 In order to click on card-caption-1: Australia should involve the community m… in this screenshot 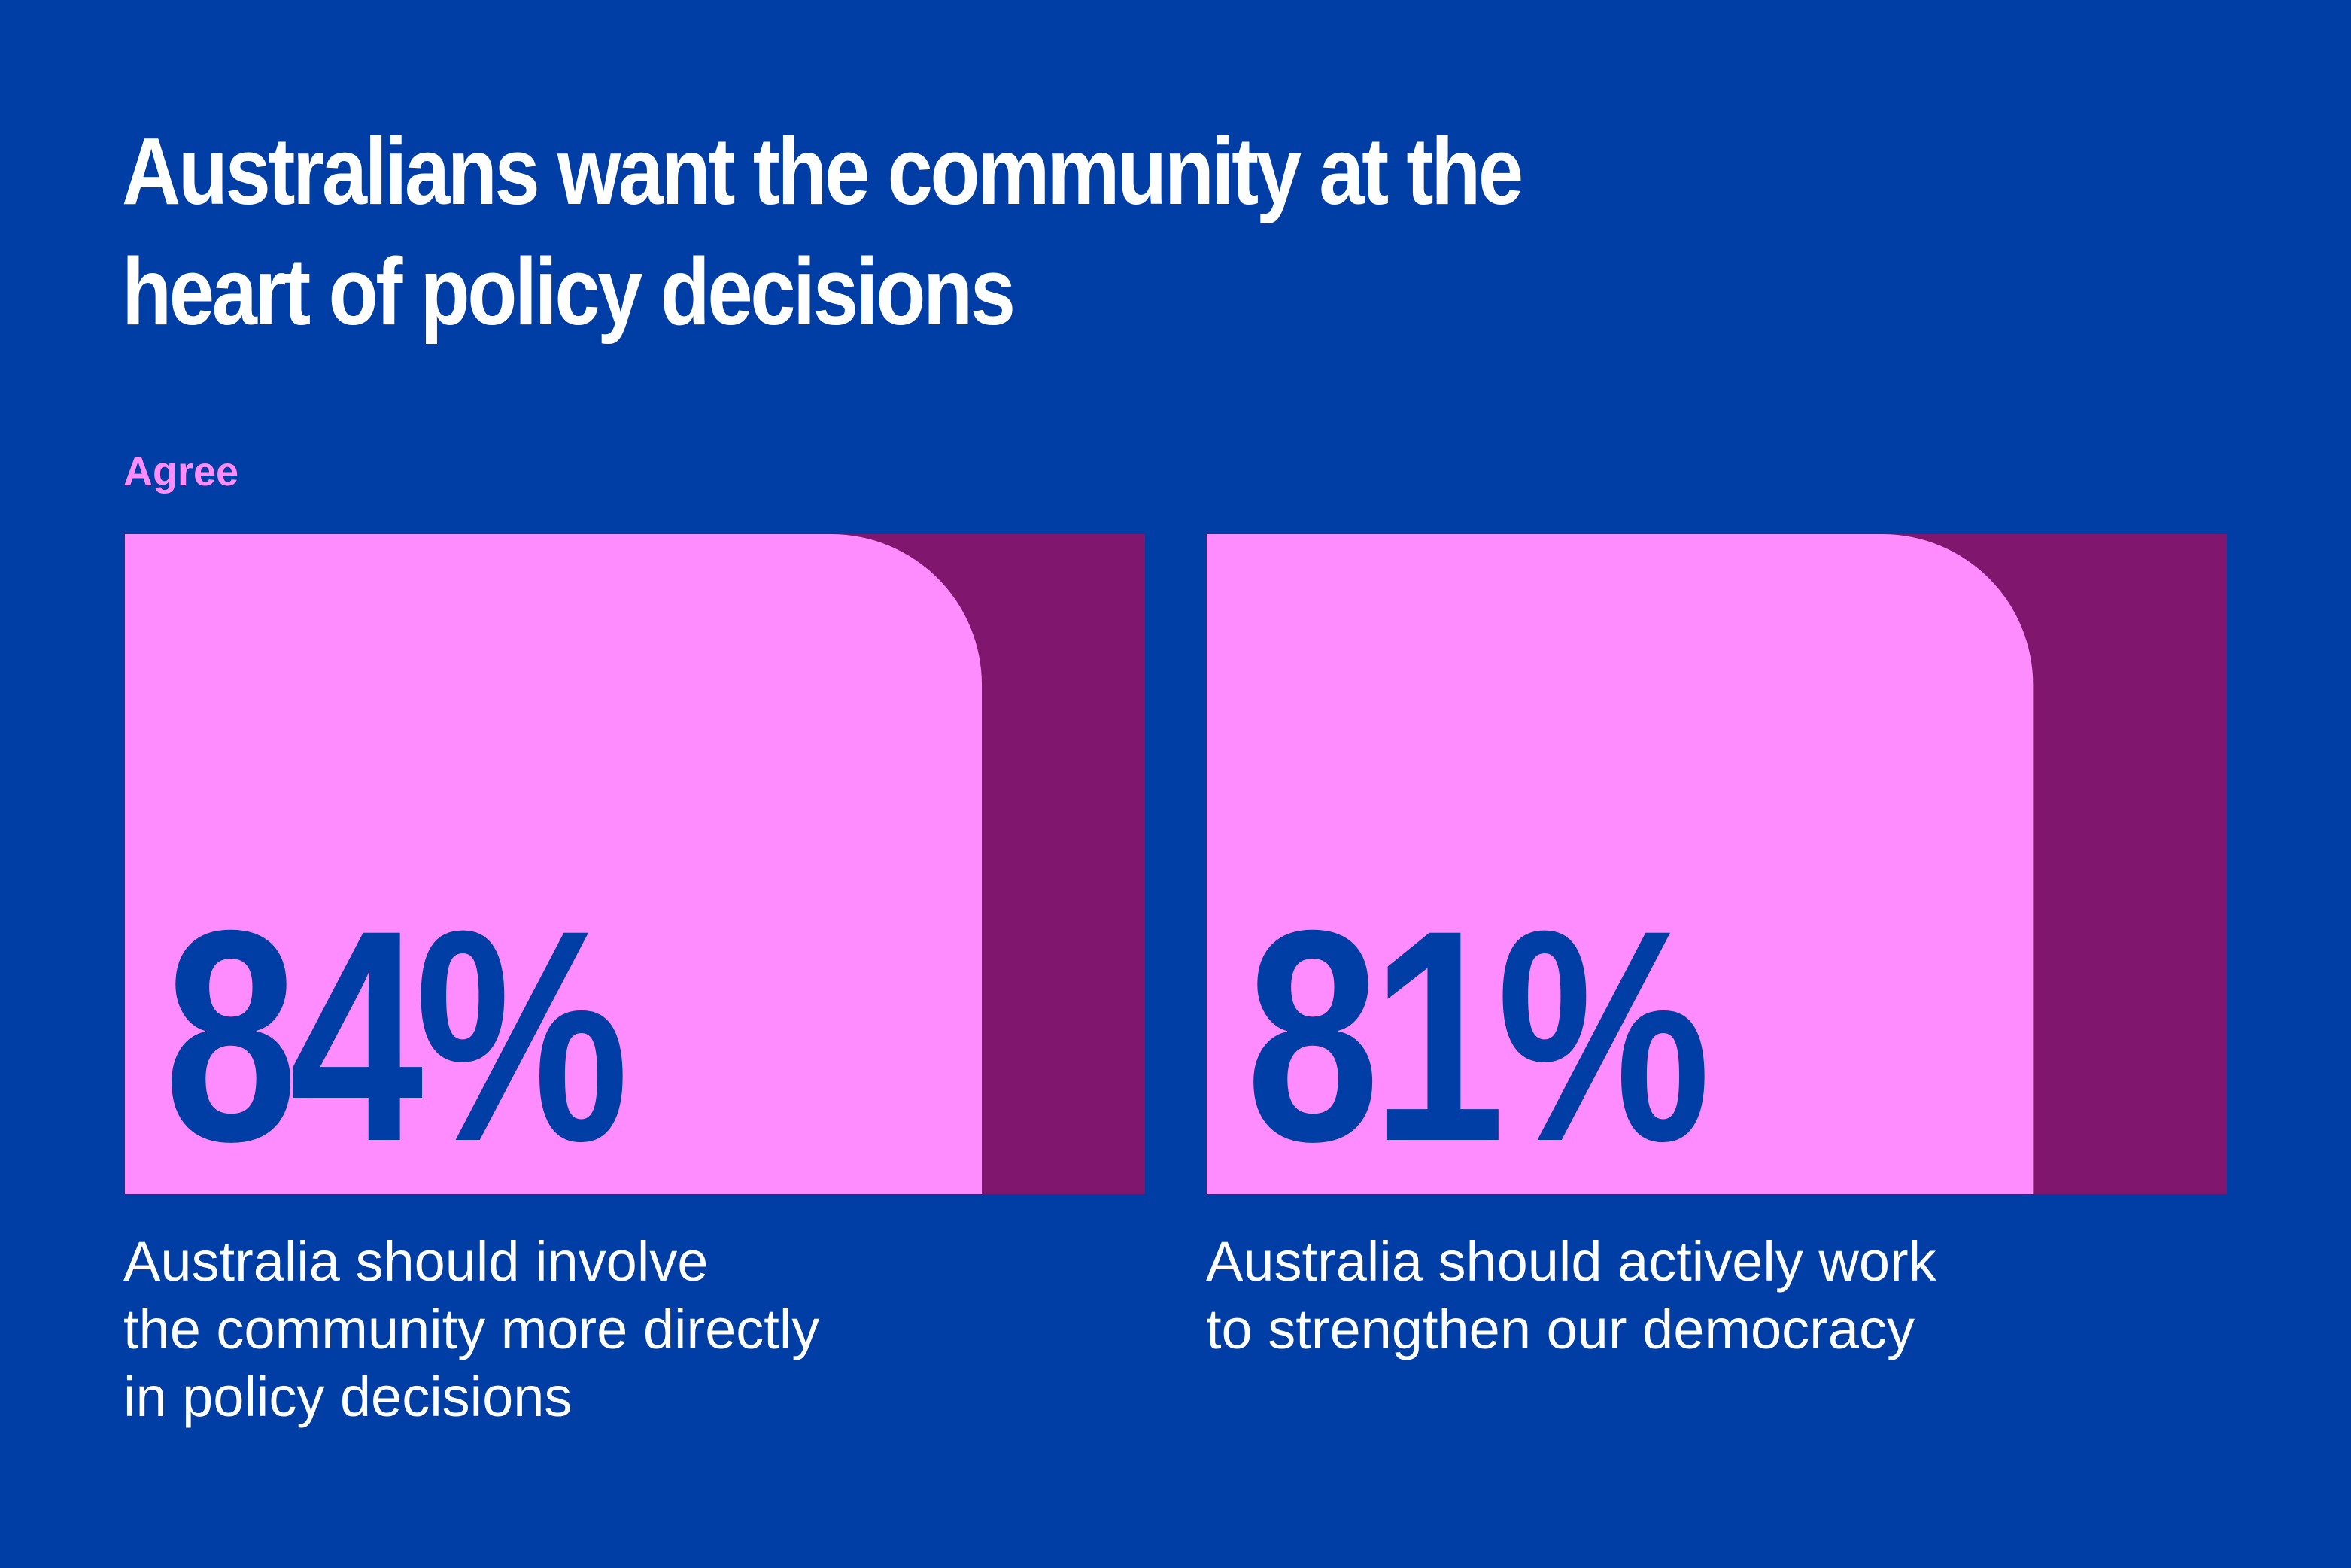, I will do `click(472, 1329)`.